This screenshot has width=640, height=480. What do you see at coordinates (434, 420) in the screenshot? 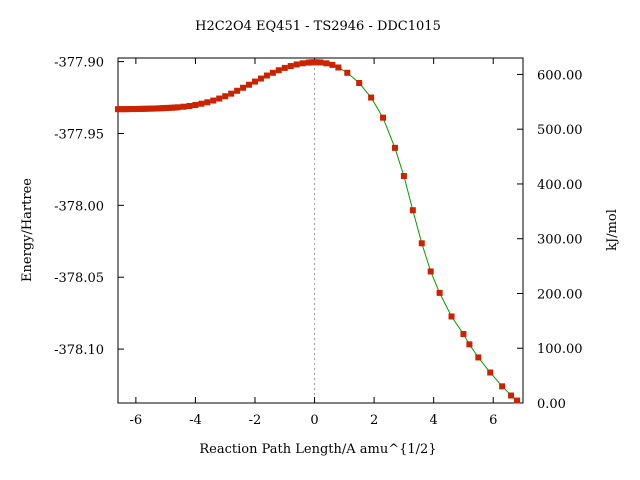
I see `x-tick-label: 4` at bounding box center [434, 420].